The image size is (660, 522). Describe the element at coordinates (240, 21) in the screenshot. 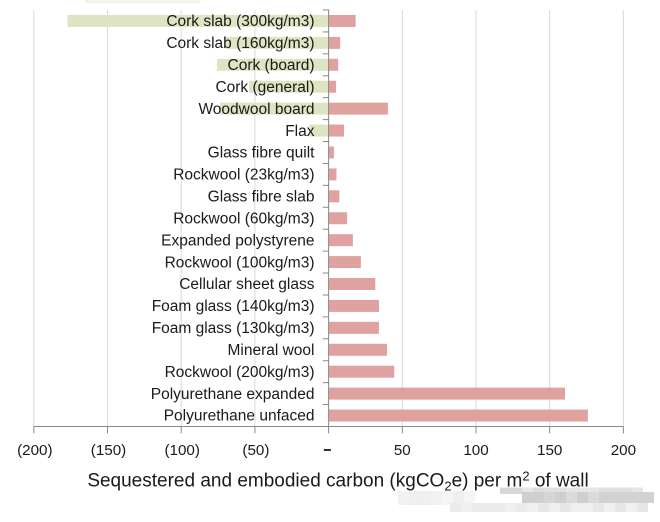

I see `svg-text: Cork slab (300kg/m3)` at that location.